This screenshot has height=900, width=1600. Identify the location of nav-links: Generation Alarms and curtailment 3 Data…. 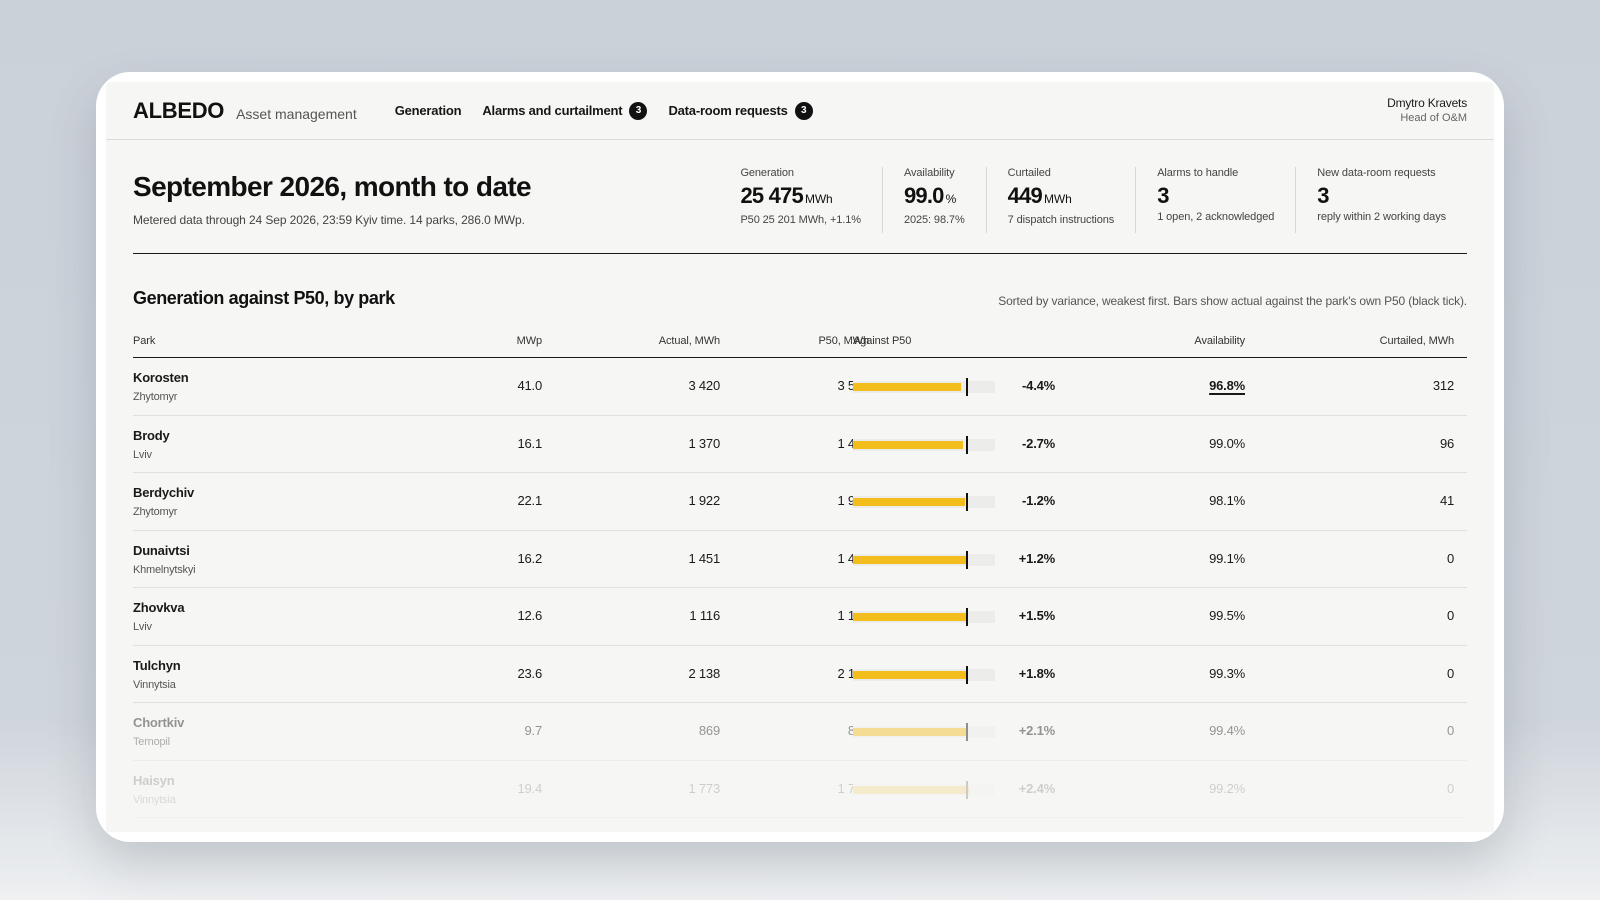
(604, 110).